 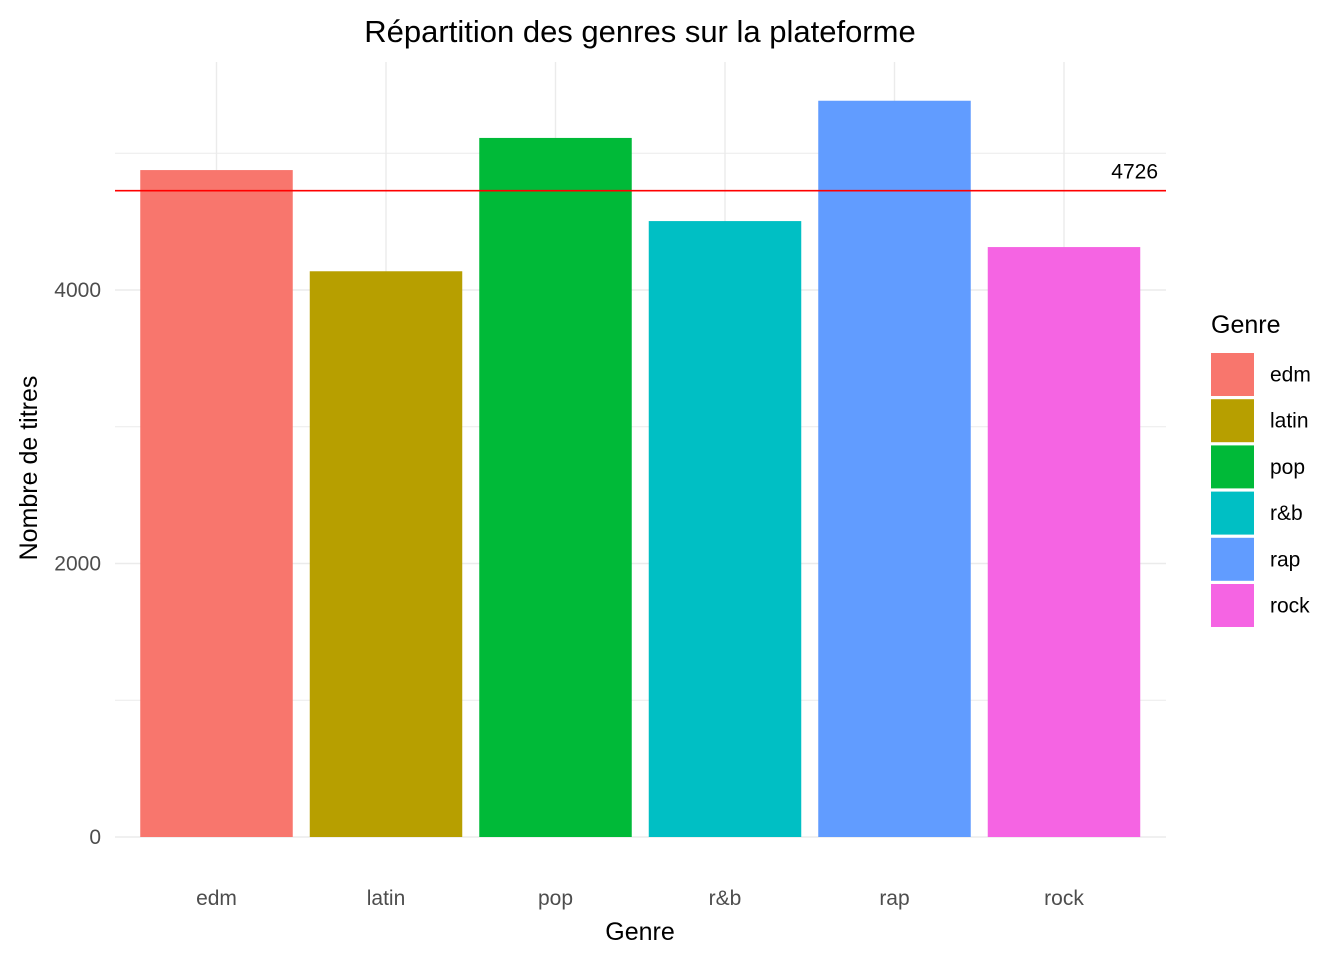 I want to click on y-axis-ticks: 0 2000 4000, so click(x=77, y=564).